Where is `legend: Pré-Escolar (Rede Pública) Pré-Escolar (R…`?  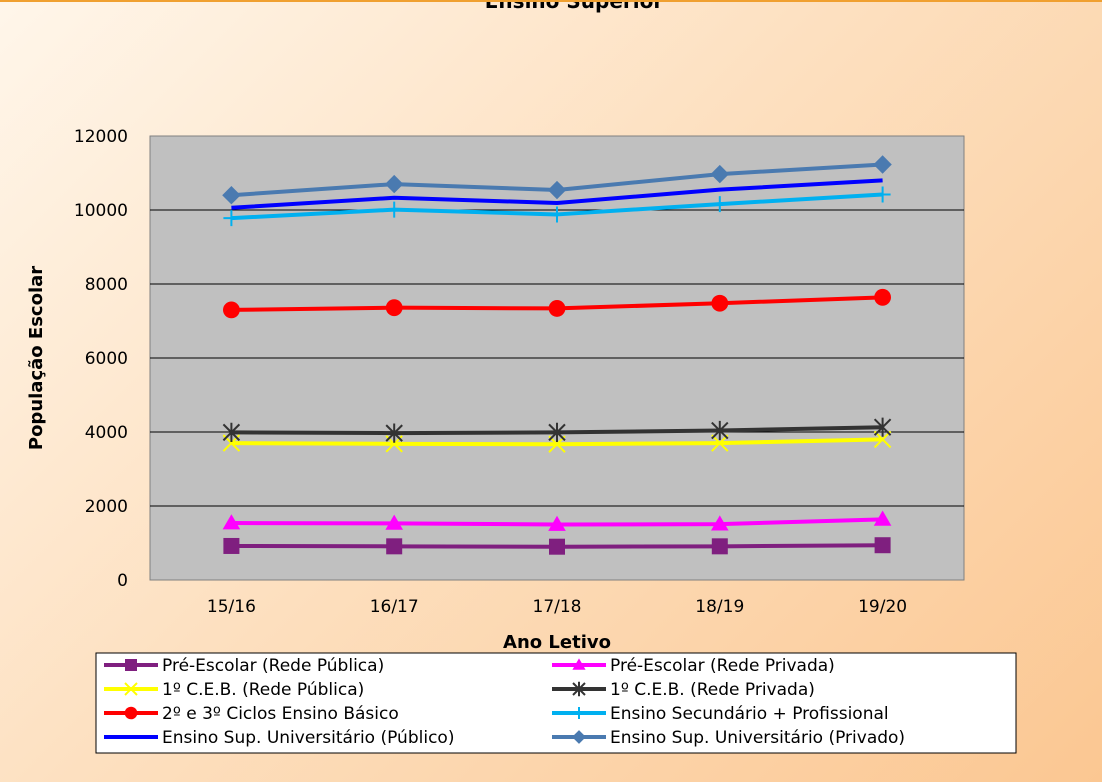 legend: Pré-Escolar (Rede Pública) Pré-Escolar (R… is located at coordinates (504, 702).